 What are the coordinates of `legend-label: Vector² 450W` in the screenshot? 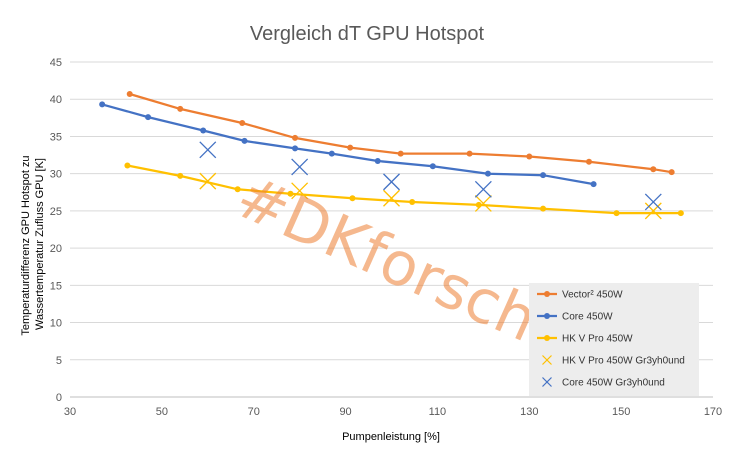 It's located at (592, 295).